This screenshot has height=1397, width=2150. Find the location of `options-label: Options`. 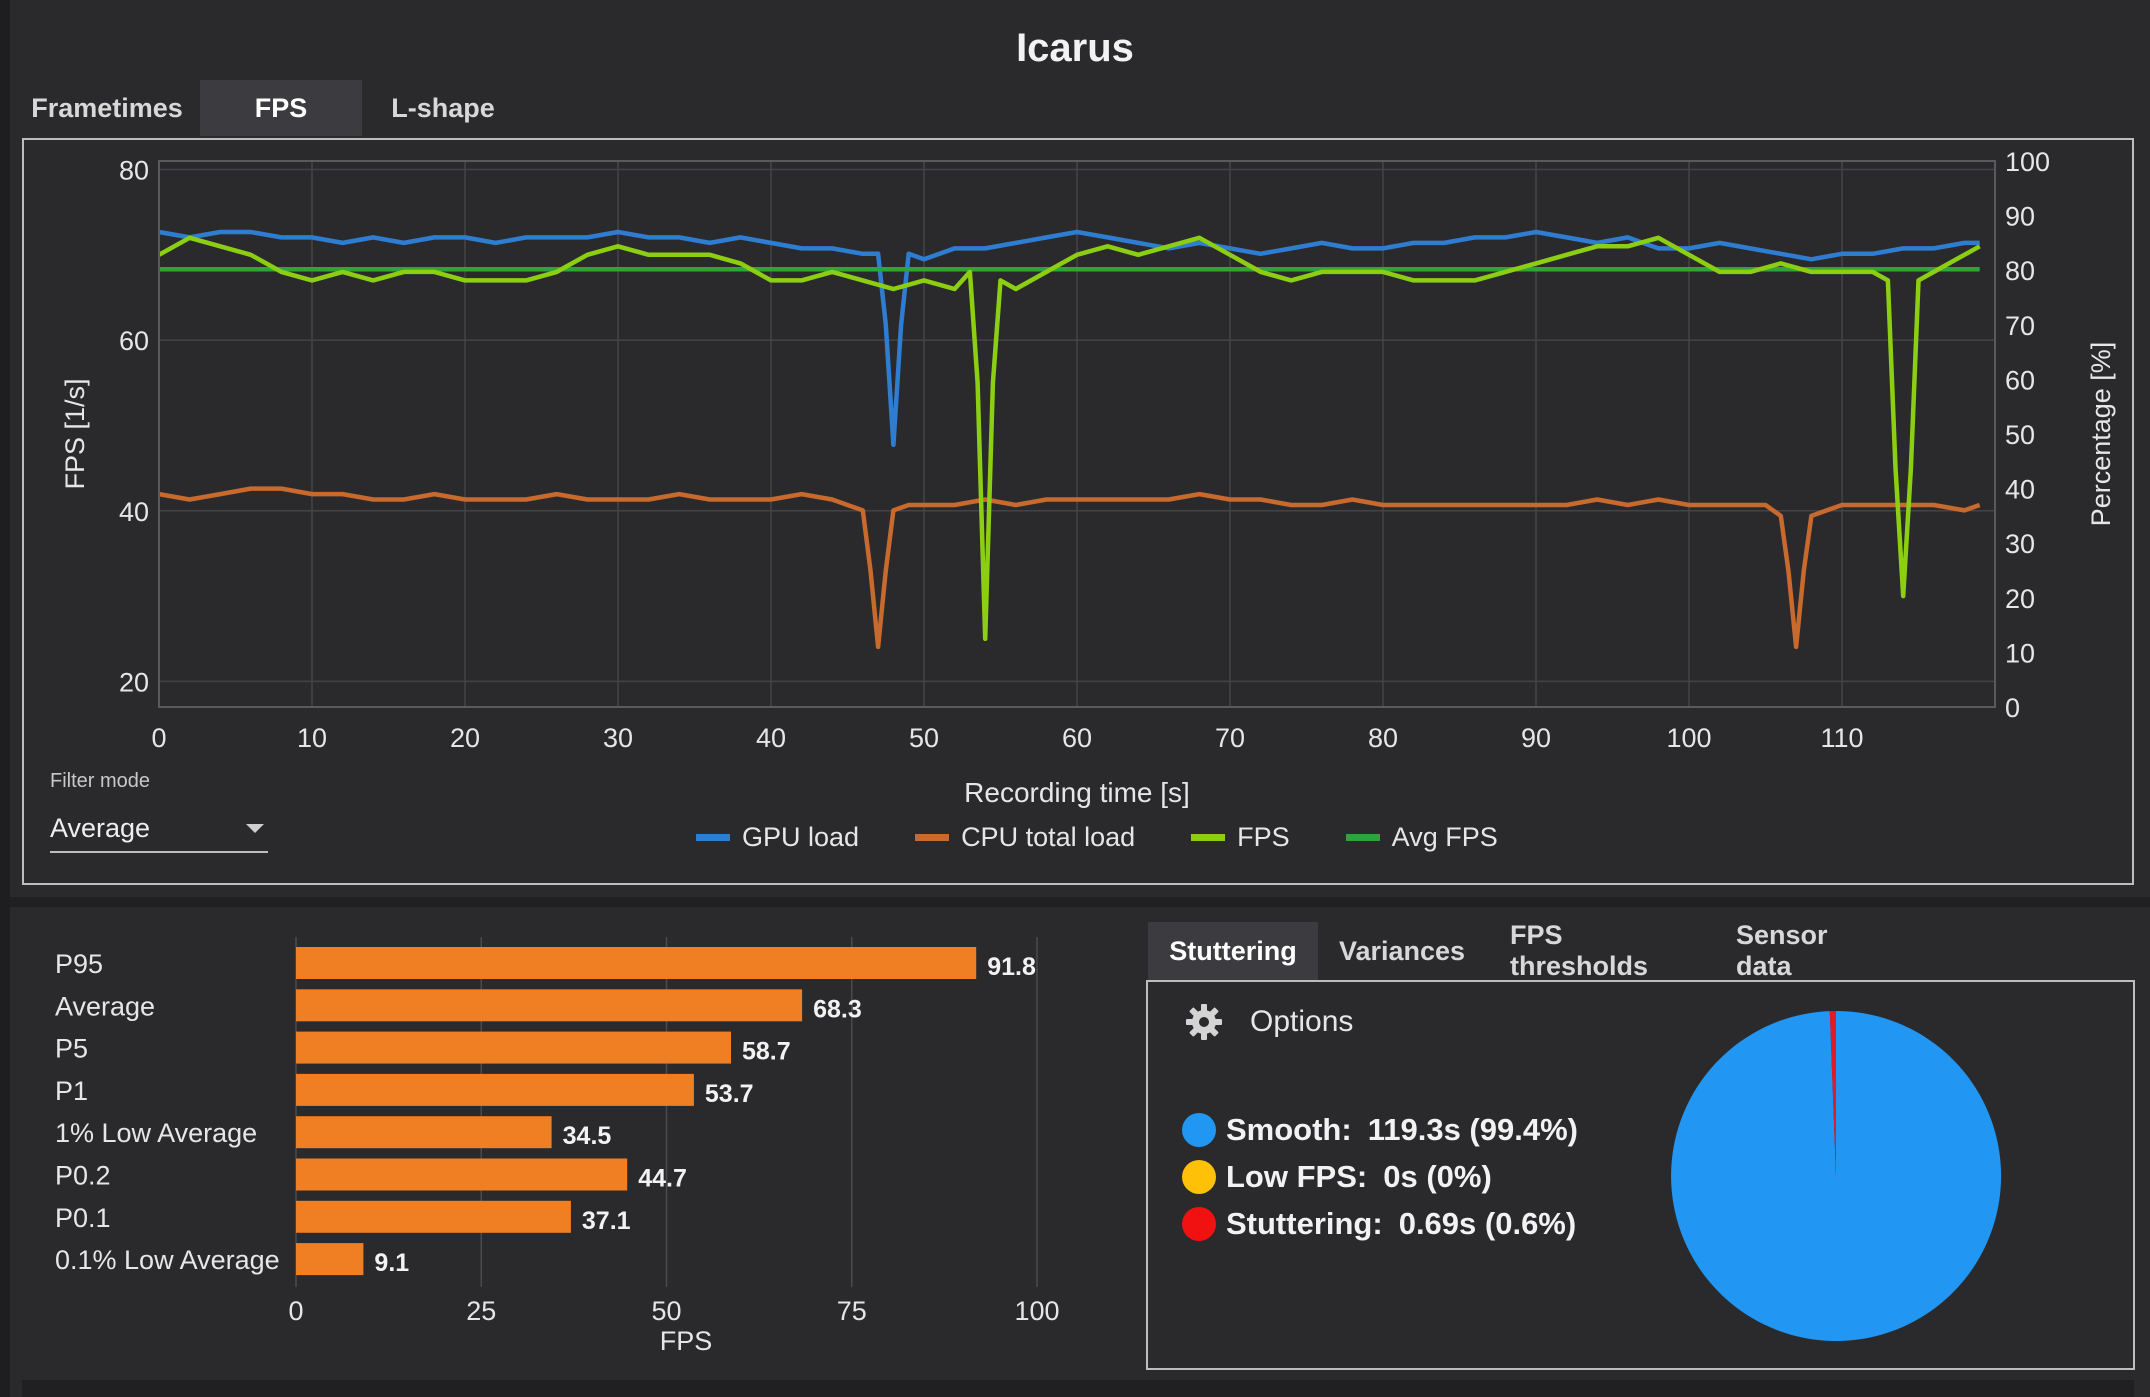

options-label: Options is located at coordinates (1302, 1021).